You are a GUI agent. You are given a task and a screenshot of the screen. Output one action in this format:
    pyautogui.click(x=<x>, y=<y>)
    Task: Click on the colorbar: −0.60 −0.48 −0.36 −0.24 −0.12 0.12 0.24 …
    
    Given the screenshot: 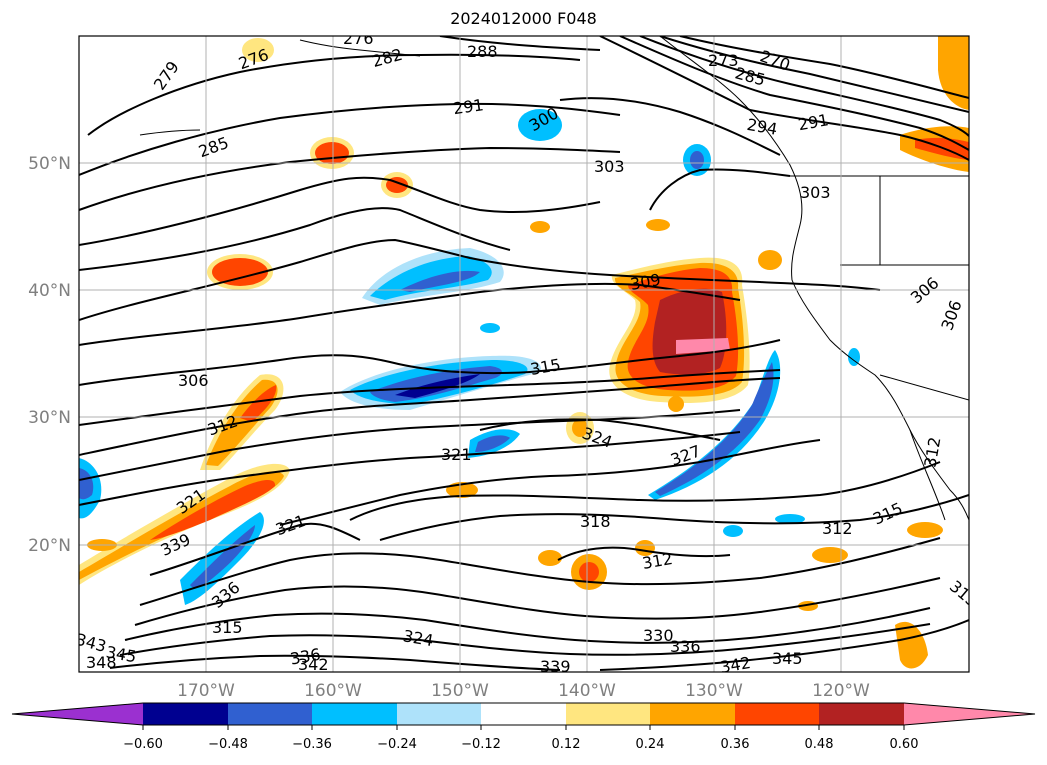 What is the action you would take?
    pyautogui.click(x=523, y=727)
    